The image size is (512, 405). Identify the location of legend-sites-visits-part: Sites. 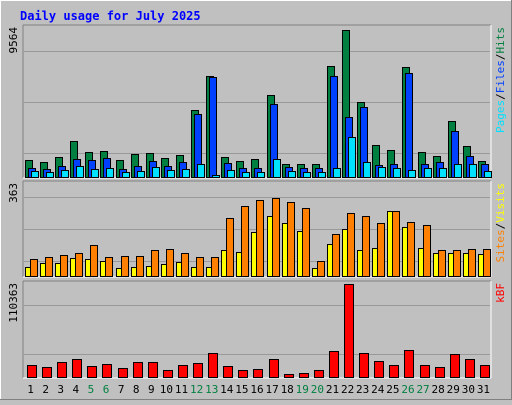
(500, 245).